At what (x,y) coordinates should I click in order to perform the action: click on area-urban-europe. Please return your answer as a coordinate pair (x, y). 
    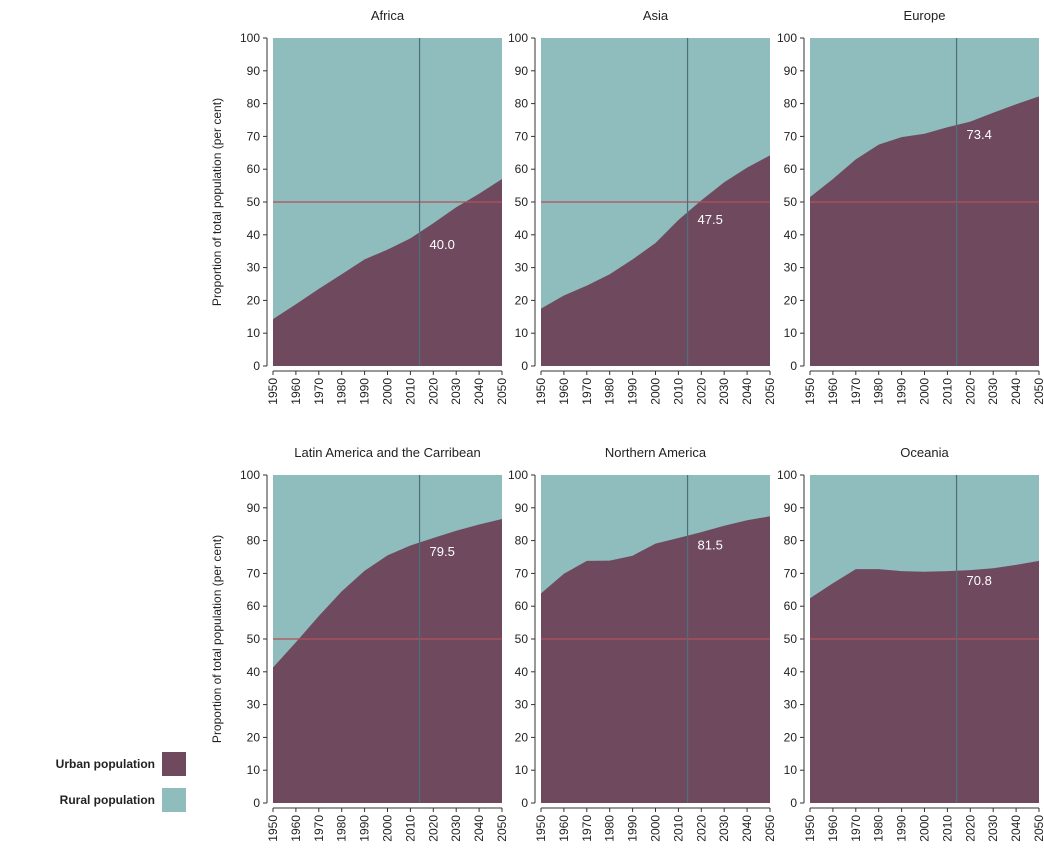
    Looking at the image, I should click on (924, 231).